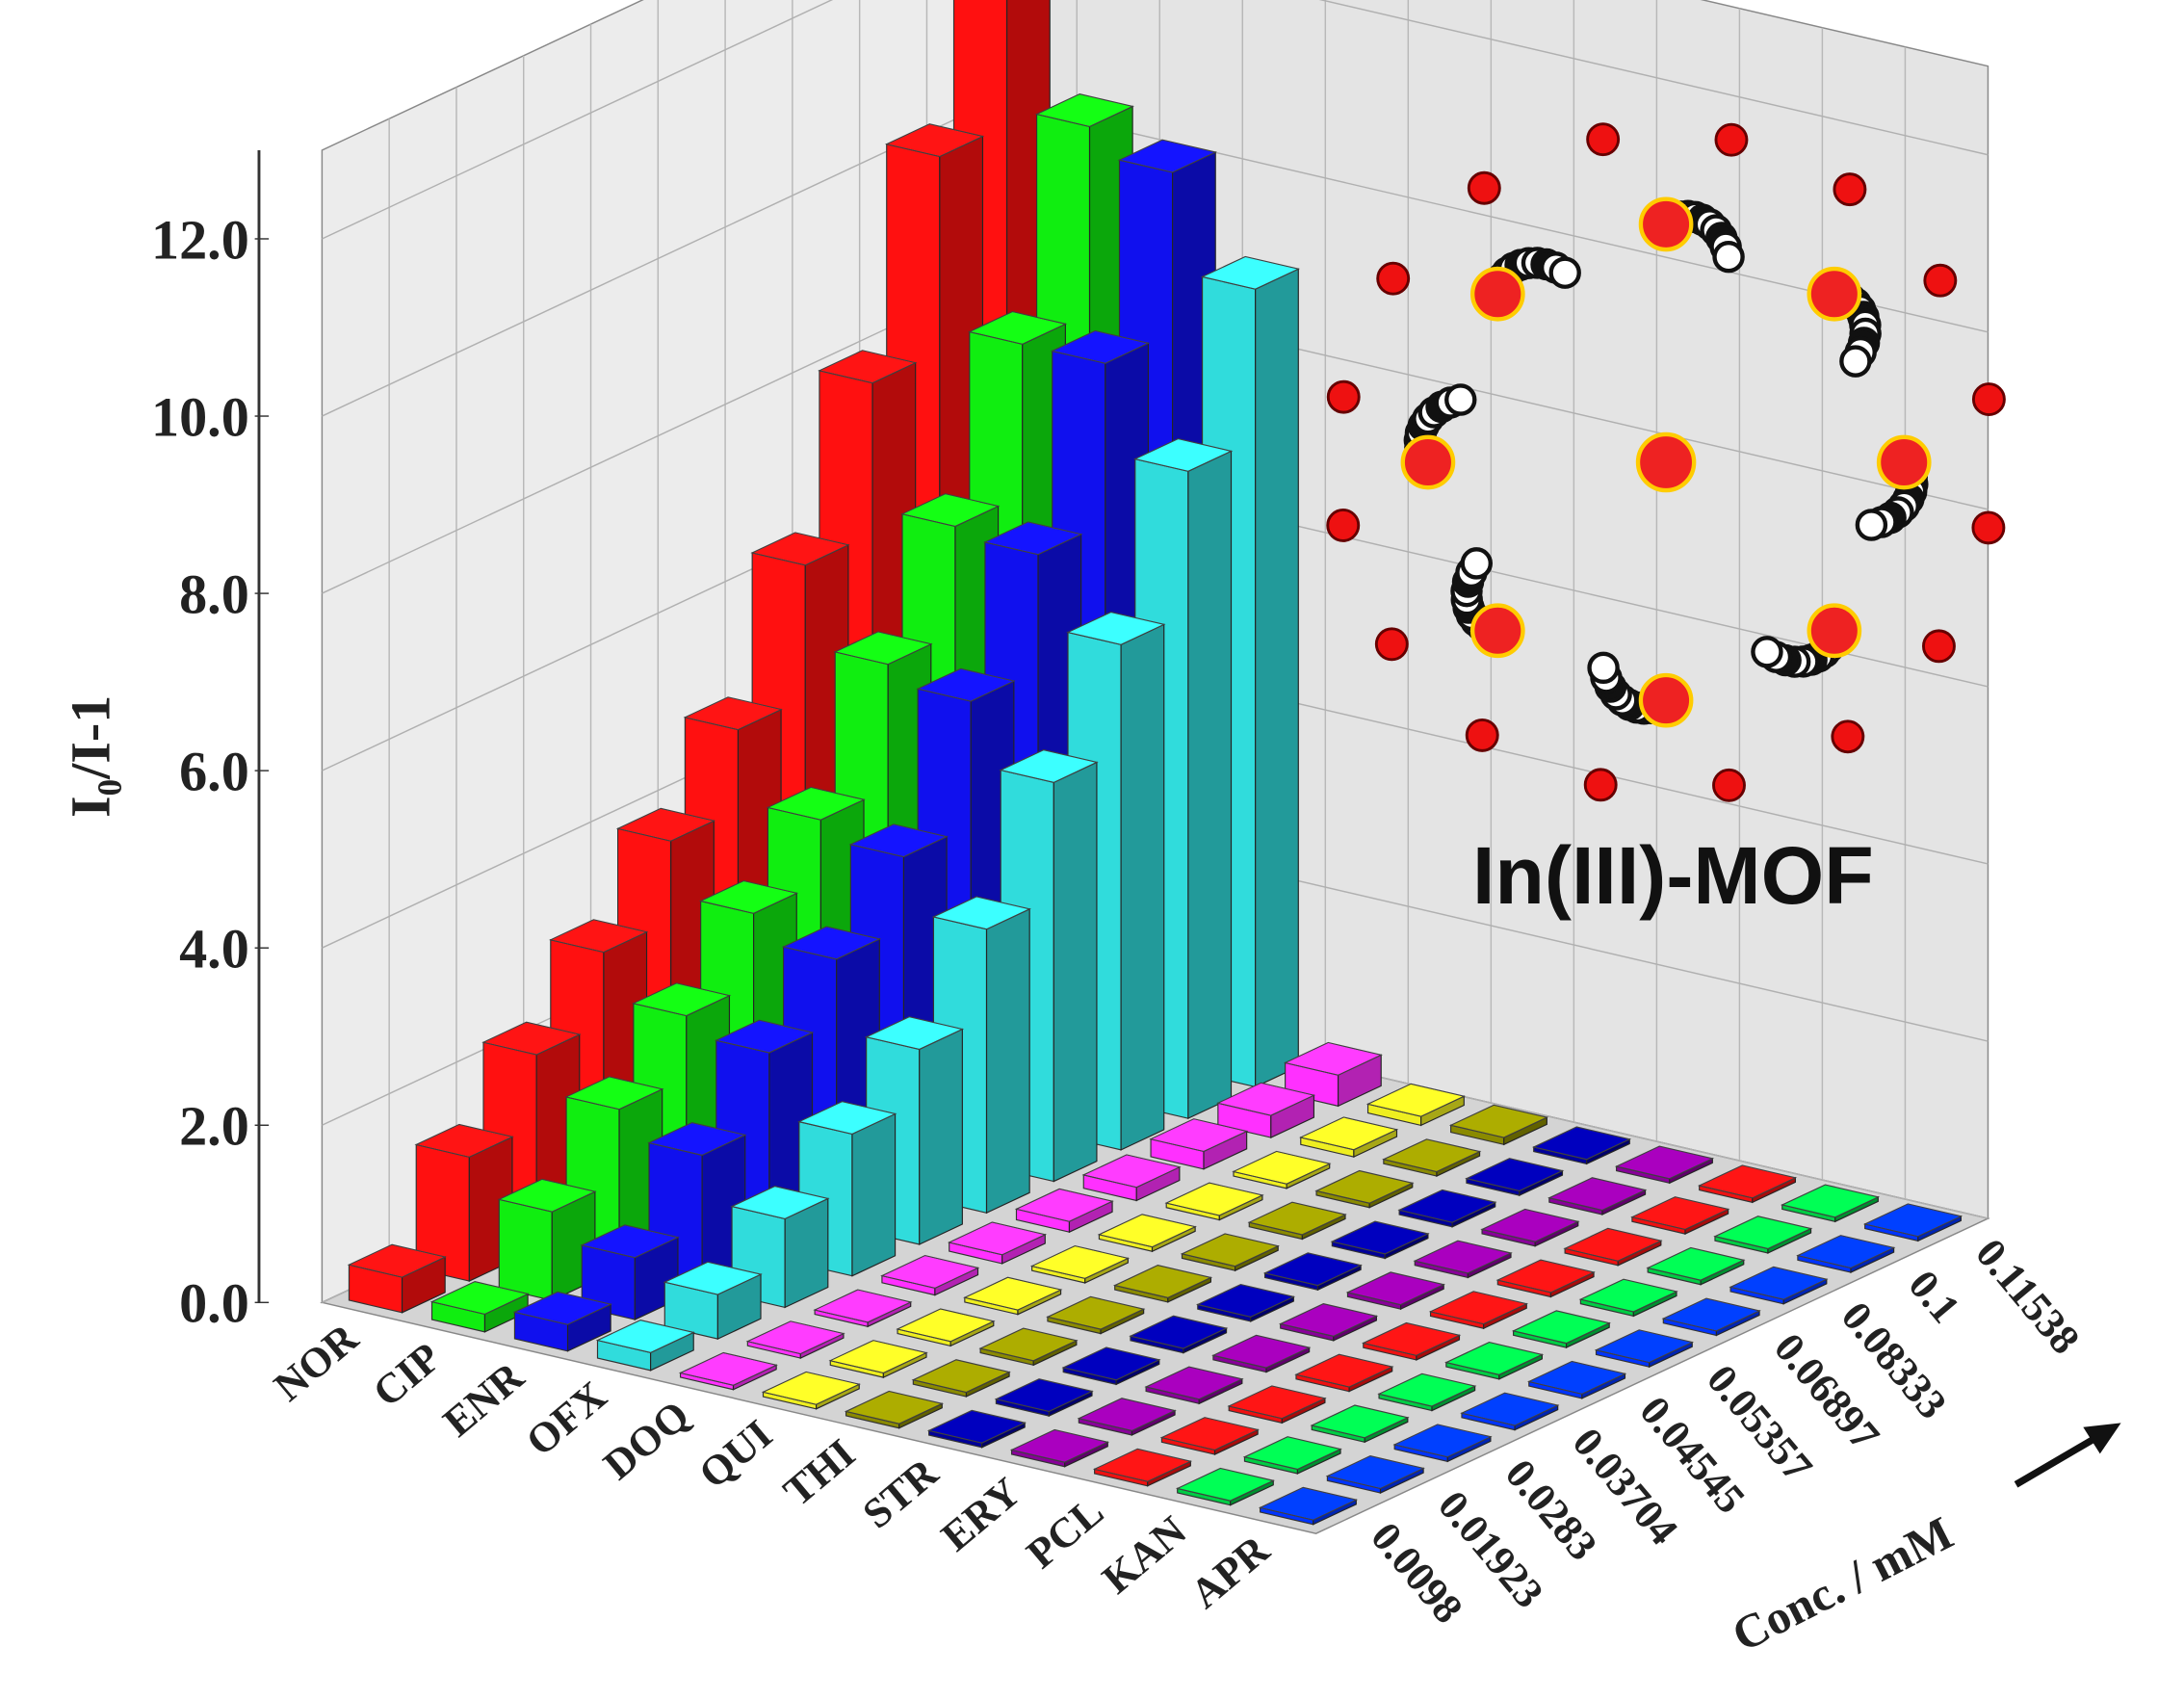 The height and width of the screenshot is (1699, 2184). Describe the element at coordinates (525, 1249) in the screenshot. I see `bar-front` at that location.